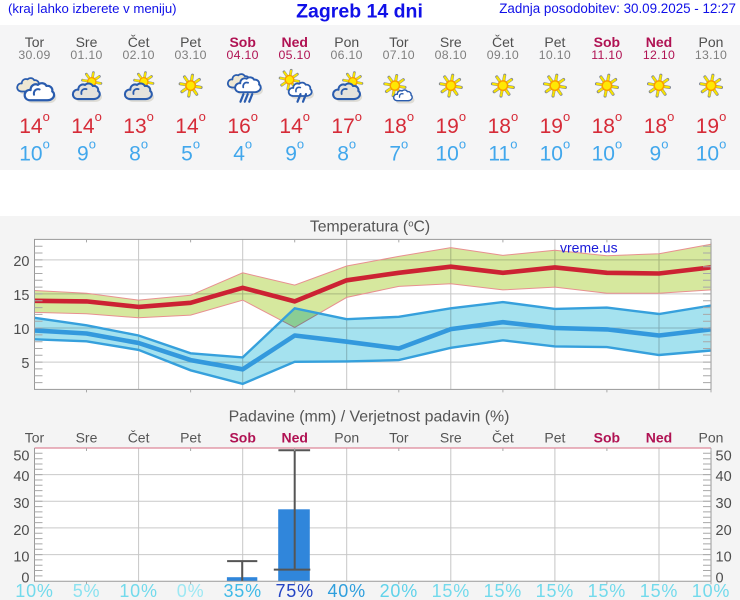 Image resolution: width=740 pixels, height=600 pixels. Describe the element at coordinates (86, 55) in the screenshot. I see `svg-text: 01.10` at that location.